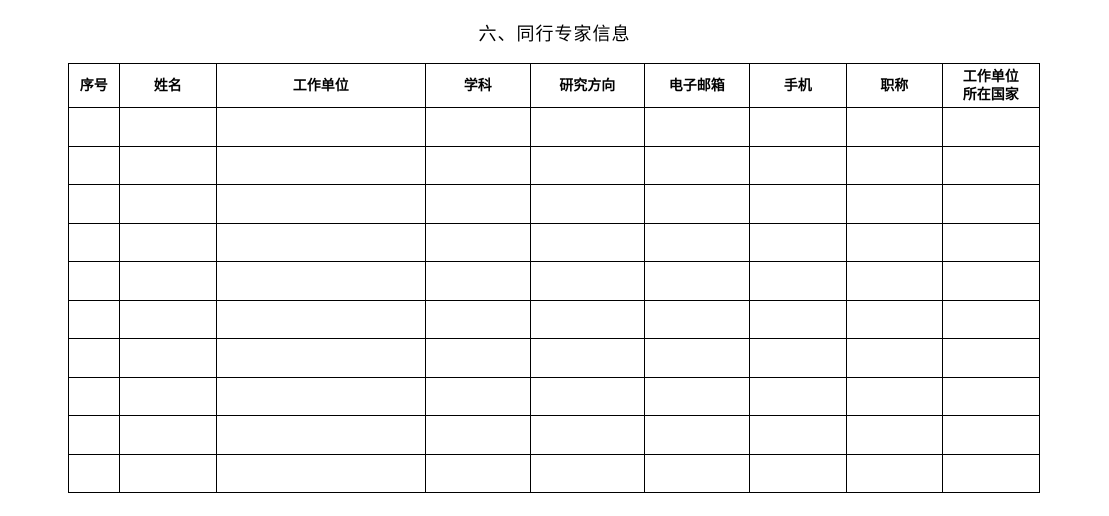 The width and height of the screenshot is (1109, 516). I want to click on header-row: 序号 姓名 工作单位 学科 研究方向 电子邮箱 手机 职称 工作单位 所在国家, so click(554, 85).